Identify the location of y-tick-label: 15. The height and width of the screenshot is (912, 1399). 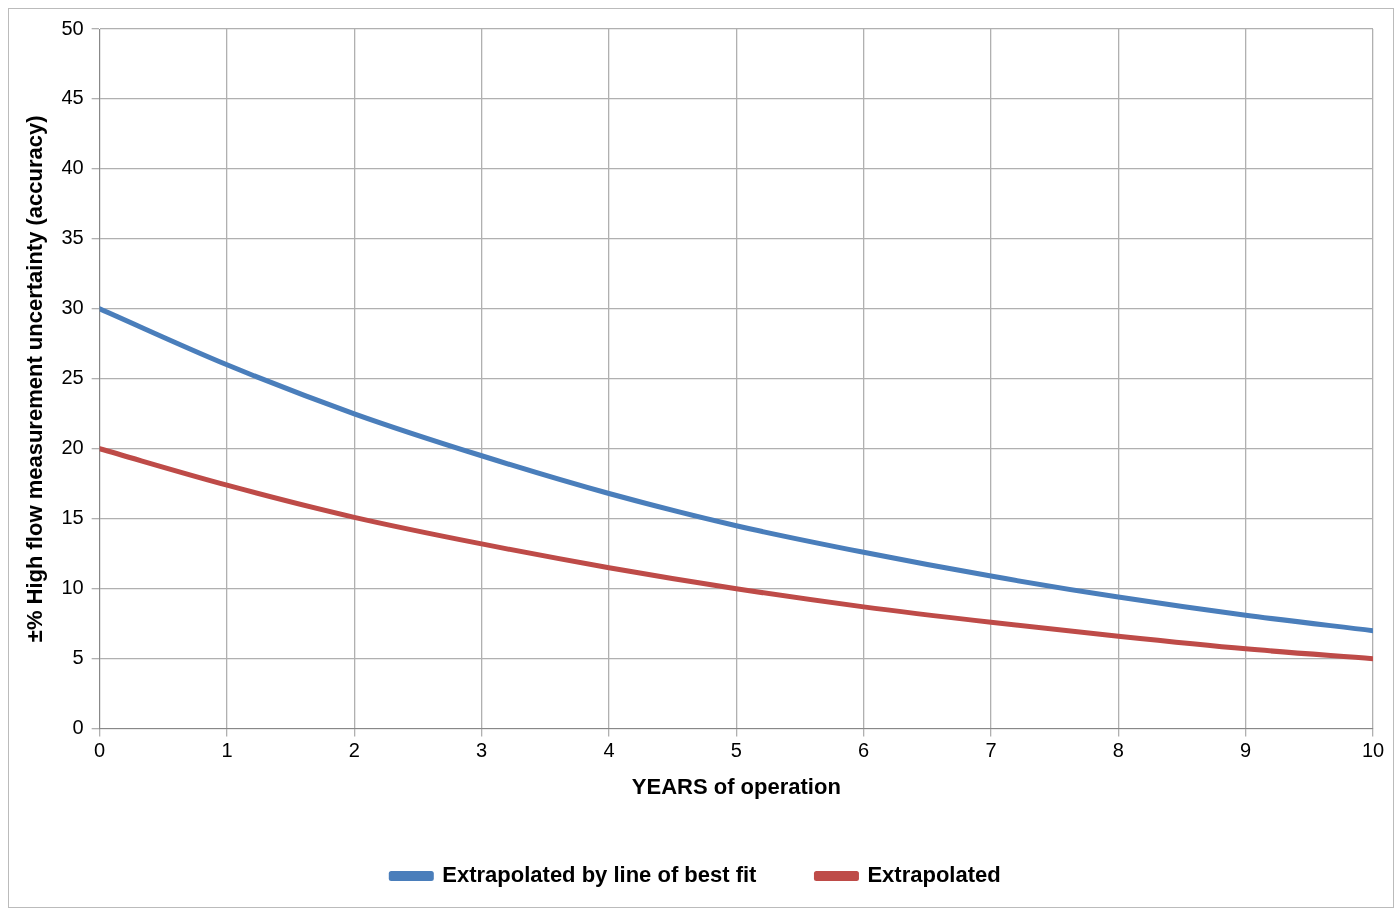
(72, 517).